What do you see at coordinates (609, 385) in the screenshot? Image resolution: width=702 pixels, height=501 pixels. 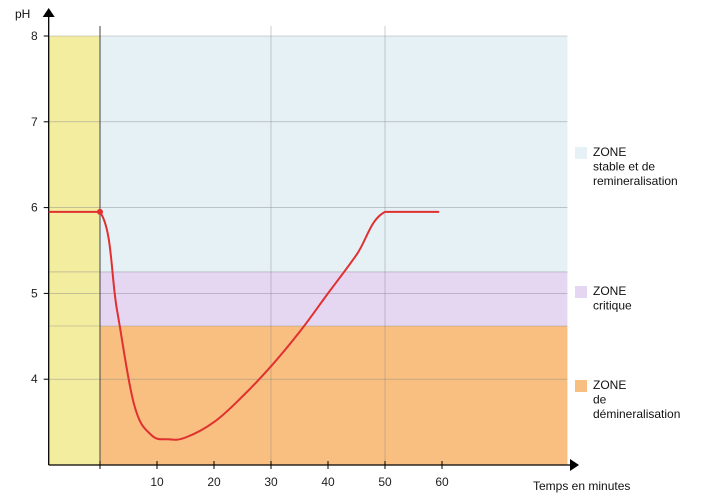 I see `legend-label-demineralisation: ZONE` at bounding box center [609, 385].